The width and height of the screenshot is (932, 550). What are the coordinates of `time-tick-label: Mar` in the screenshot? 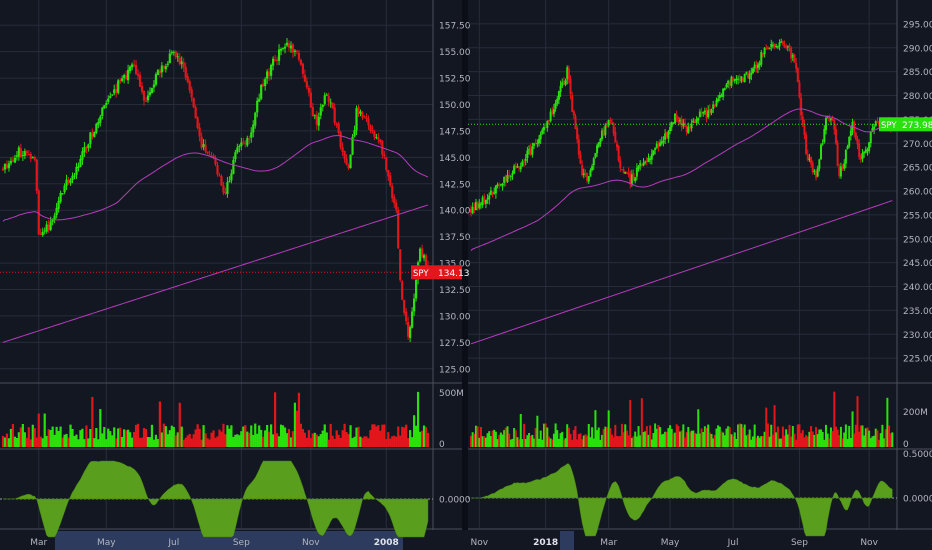 It's located at (608, 543).